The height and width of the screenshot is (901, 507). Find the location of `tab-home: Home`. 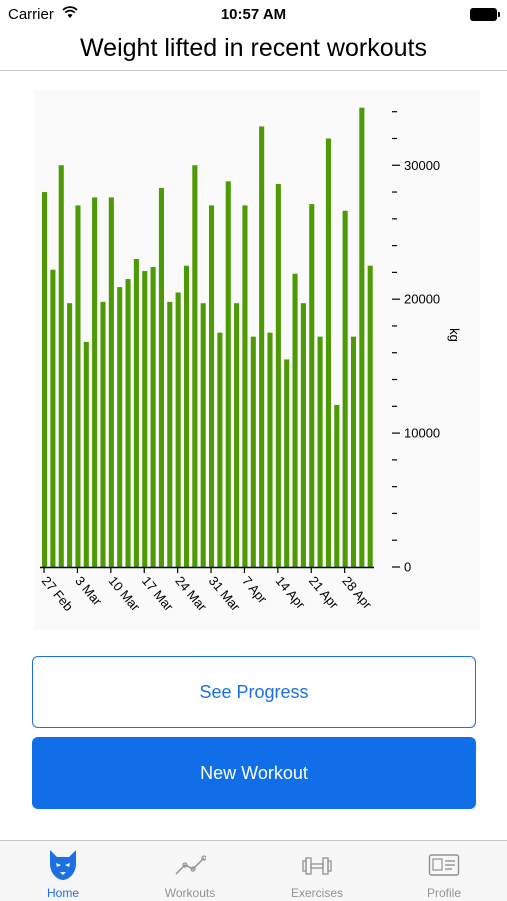

tab-home: Home is located at coordinates (63, 871).